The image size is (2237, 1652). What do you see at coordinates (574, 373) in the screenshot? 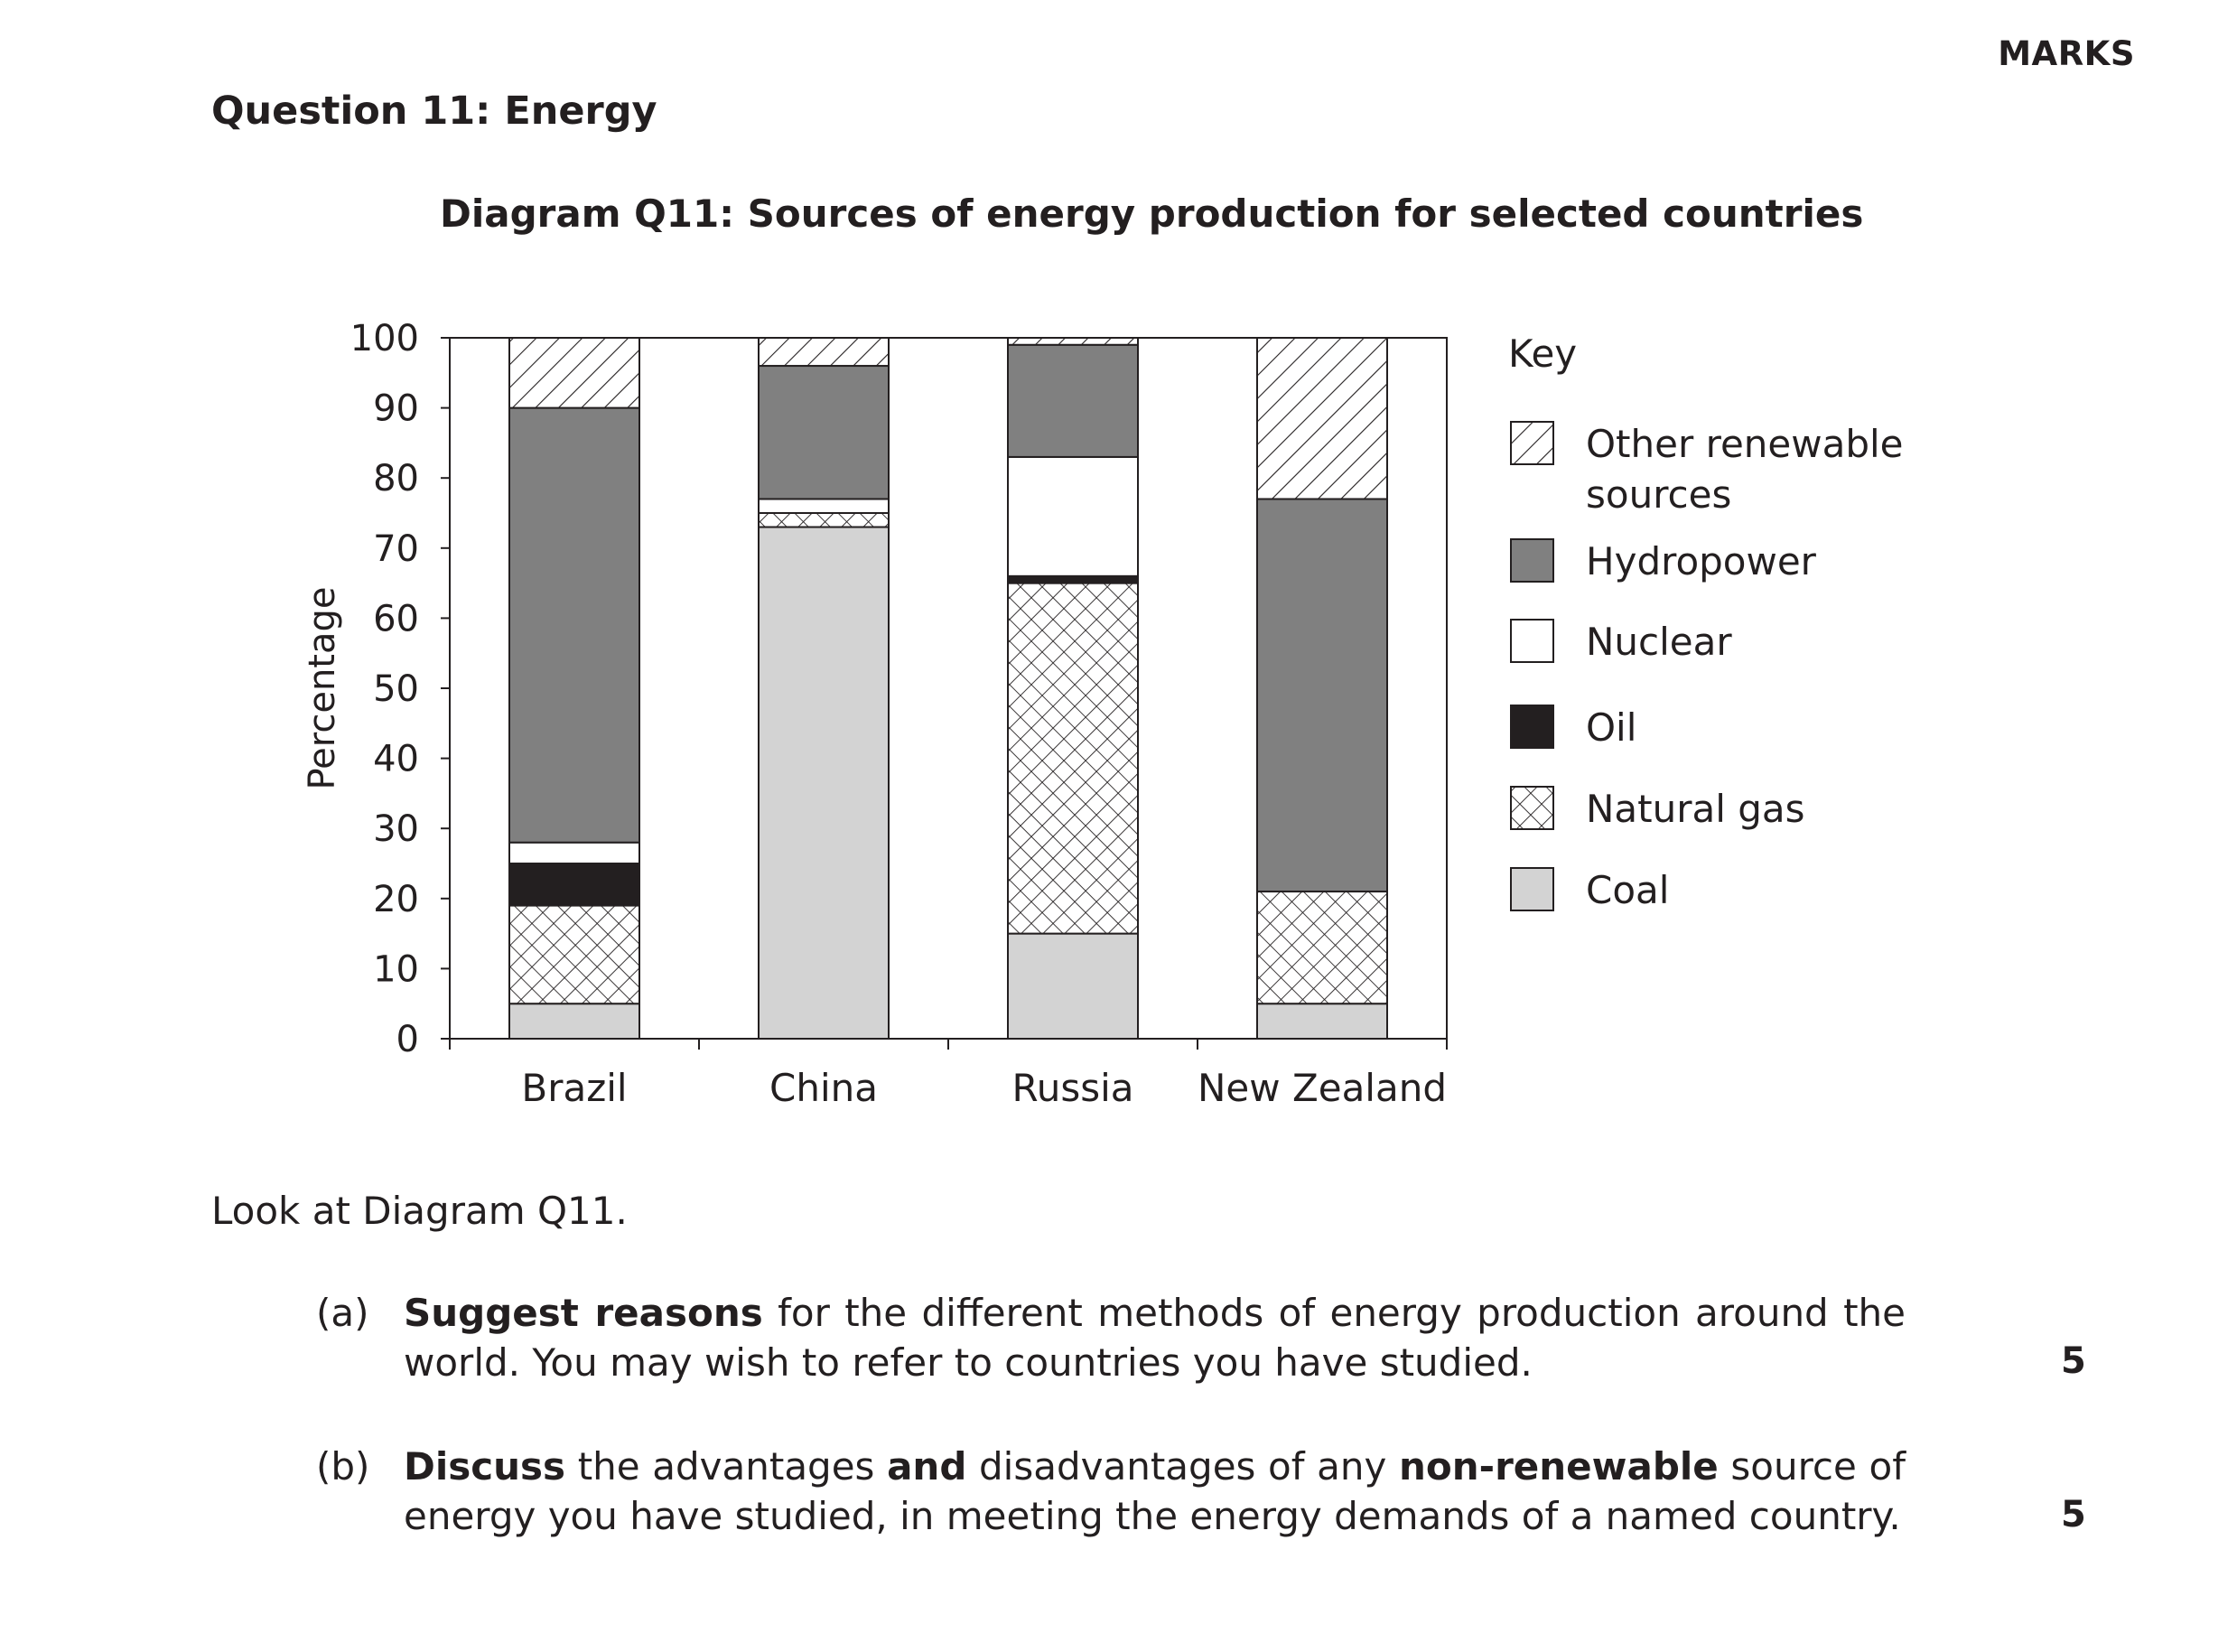
I see `bar-segment-brazil-other-renewable-sources` at bounding box center [574, 373].